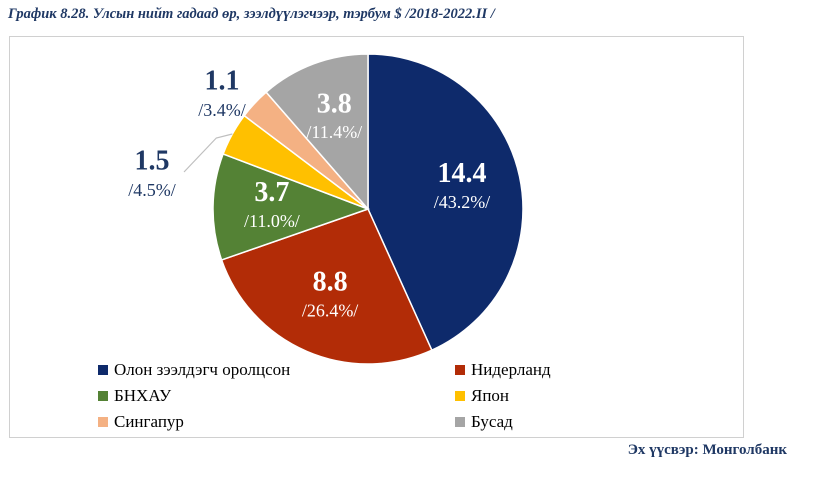 This screenshot has height=501, width=825. What do you see at coordinates (334, 132) in the screenshot?
I see `data-label-percent: /11.4%/` at bounding box center [334, 132].